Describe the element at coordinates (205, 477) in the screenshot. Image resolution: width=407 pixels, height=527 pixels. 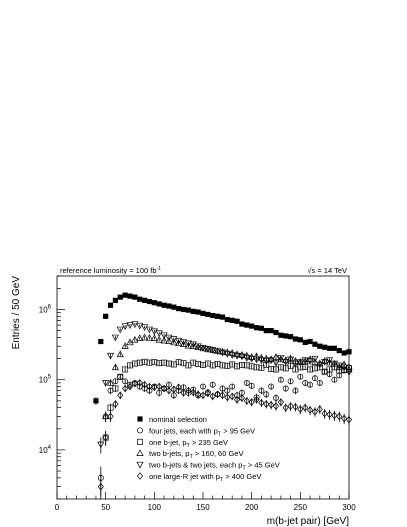
I see `legend-entry: one large-R jet with pT > 400 GeV` at that location.